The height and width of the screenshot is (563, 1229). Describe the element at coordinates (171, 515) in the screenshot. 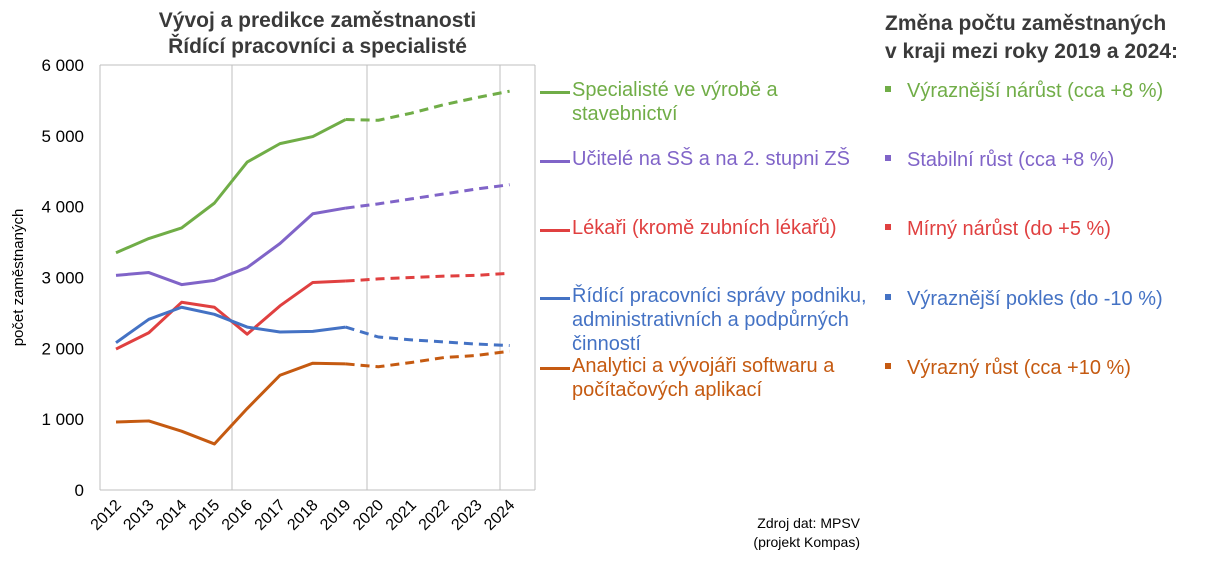

I see `x-tick-label: 2014` at that location.